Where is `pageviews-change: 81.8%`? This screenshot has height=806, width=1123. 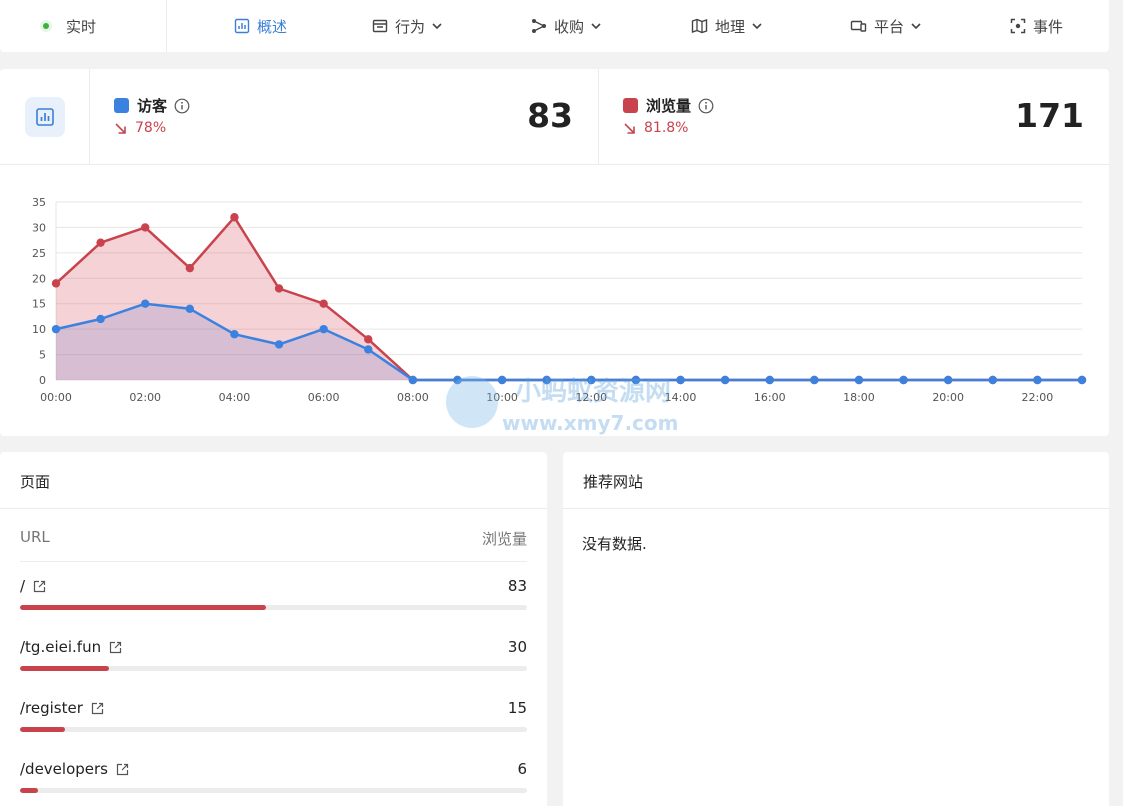 pageviews-change: 81.8% is located at coordinates (666, 128).